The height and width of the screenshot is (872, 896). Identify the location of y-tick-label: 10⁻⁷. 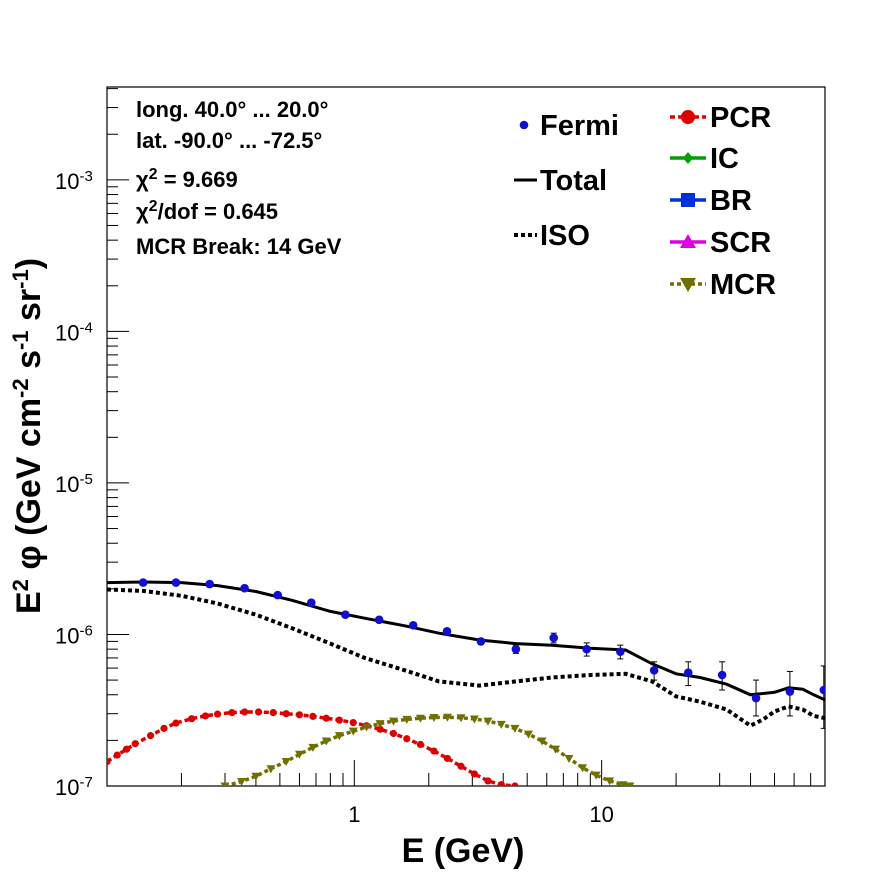
(74, 787).